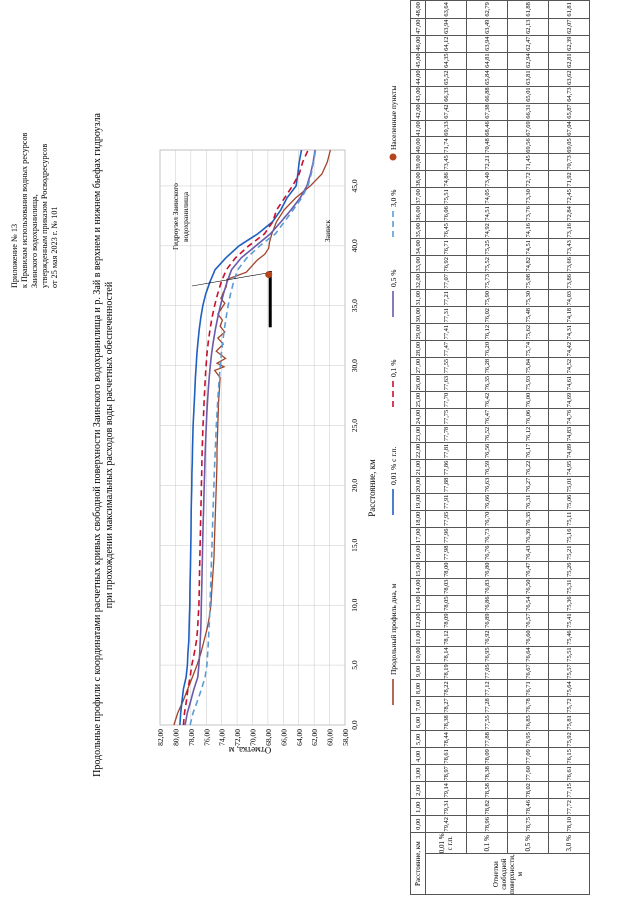  Describe the element at coordinates (160, 737) in the screenshot. I see `y-tick-label: 82,00` at that location.